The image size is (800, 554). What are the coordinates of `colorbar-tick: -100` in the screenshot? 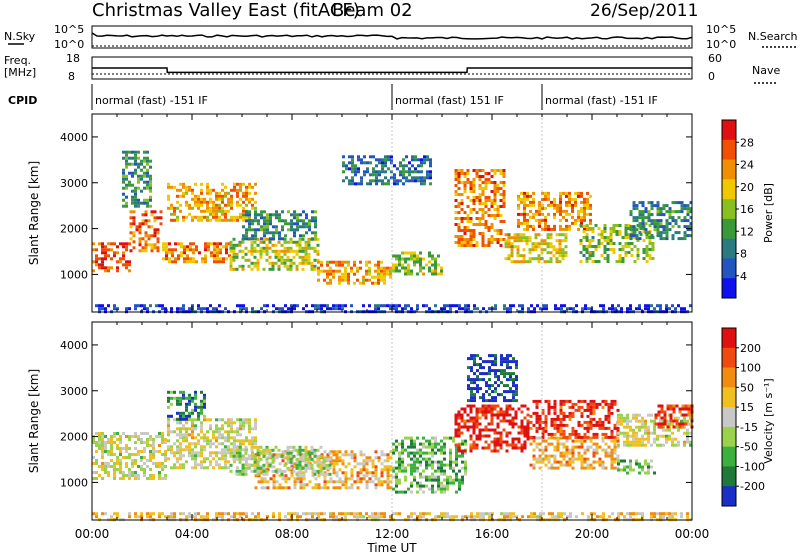 It's located at (752, 466).